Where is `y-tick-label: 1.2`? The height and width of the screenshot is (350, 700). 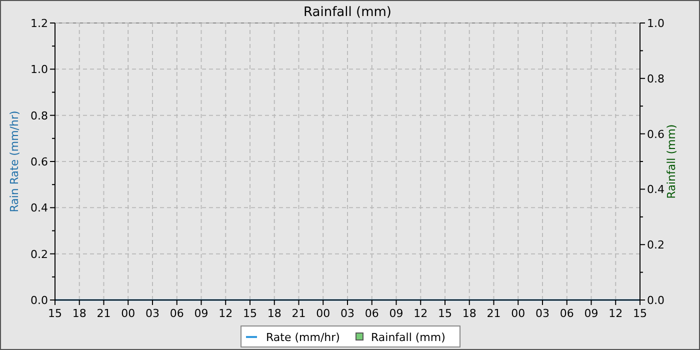 y-tick-label: 1.2 is located at coordinates (39, 23).